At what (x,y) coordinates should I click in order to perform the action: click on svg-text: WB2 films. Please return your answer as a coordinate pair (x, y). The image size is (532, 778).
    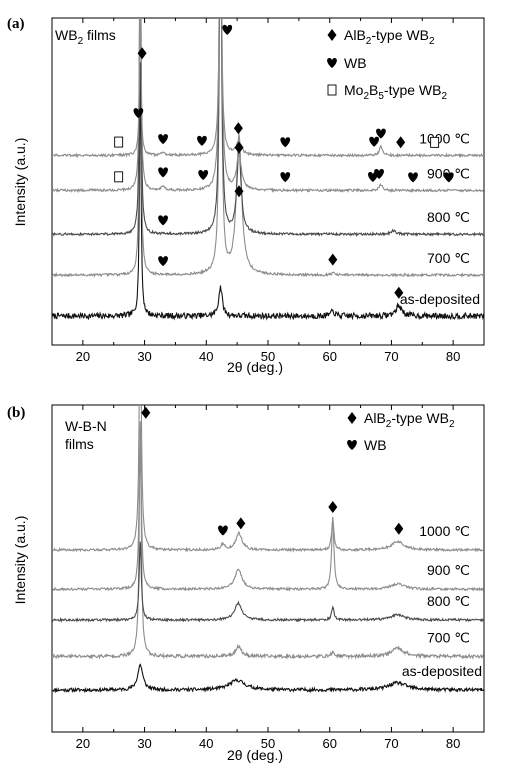
    Looking at the image, I should click on (85, 37).